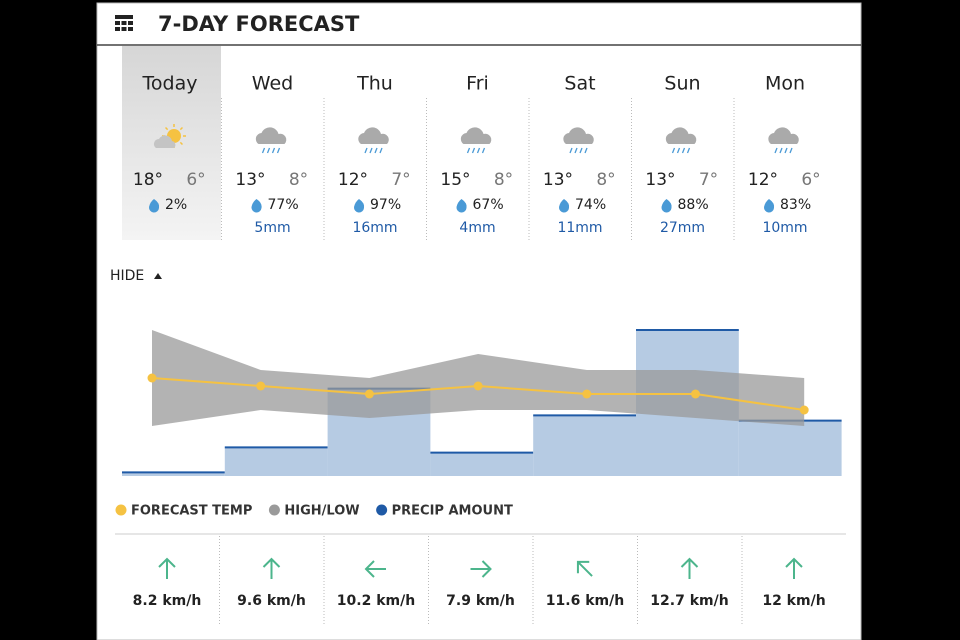  Describe the element at coordinates (374, 84) in the screenshot. I see `day-name: Thu` at that location.